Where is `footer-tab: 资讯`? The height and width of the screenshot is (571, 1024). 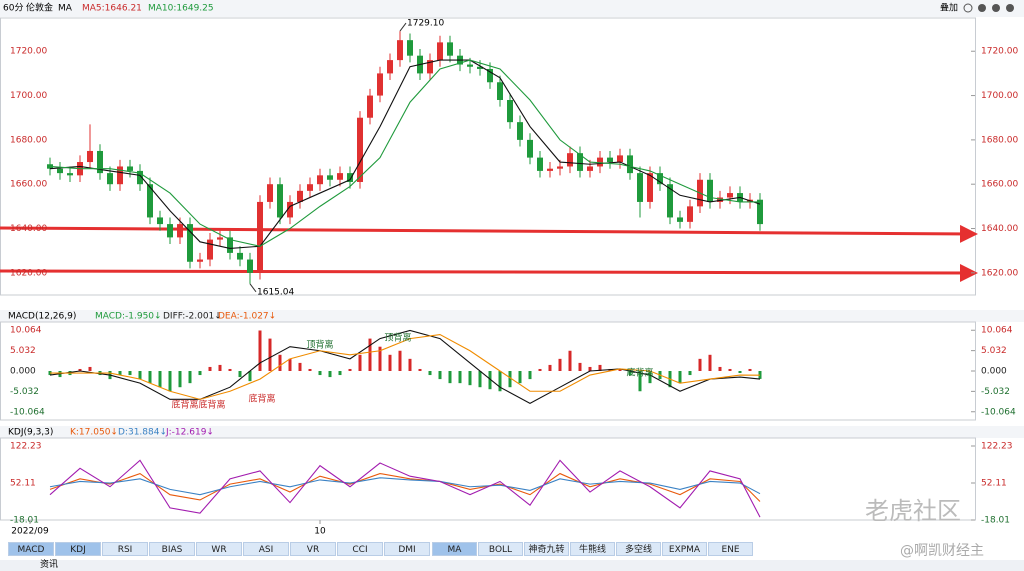 footer-tab: 资讯 is located at coordinates (49, 565).